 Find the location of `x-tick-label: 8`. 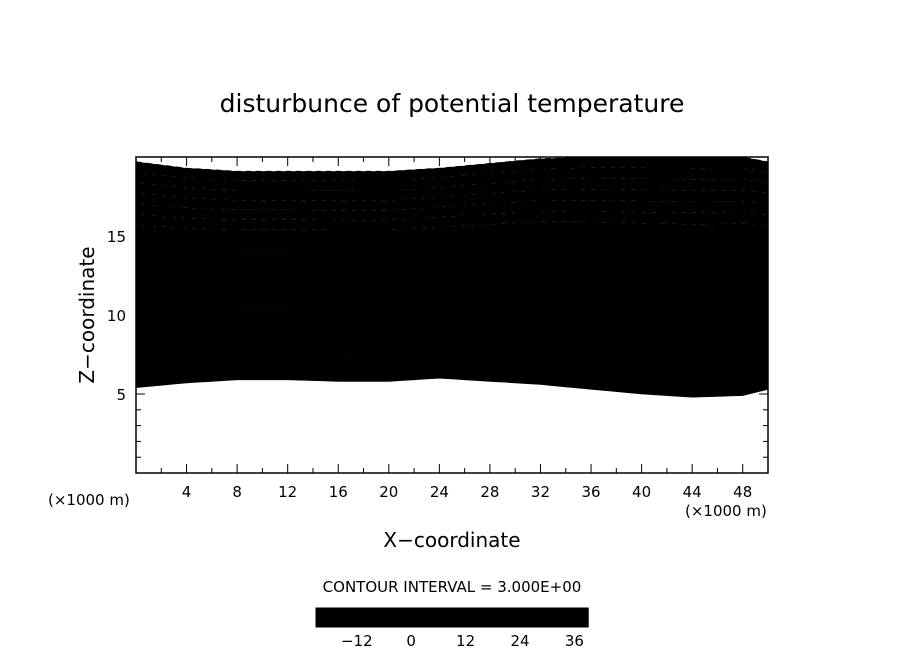

x-tick-label: 8 is located at coordinates (237, 492).